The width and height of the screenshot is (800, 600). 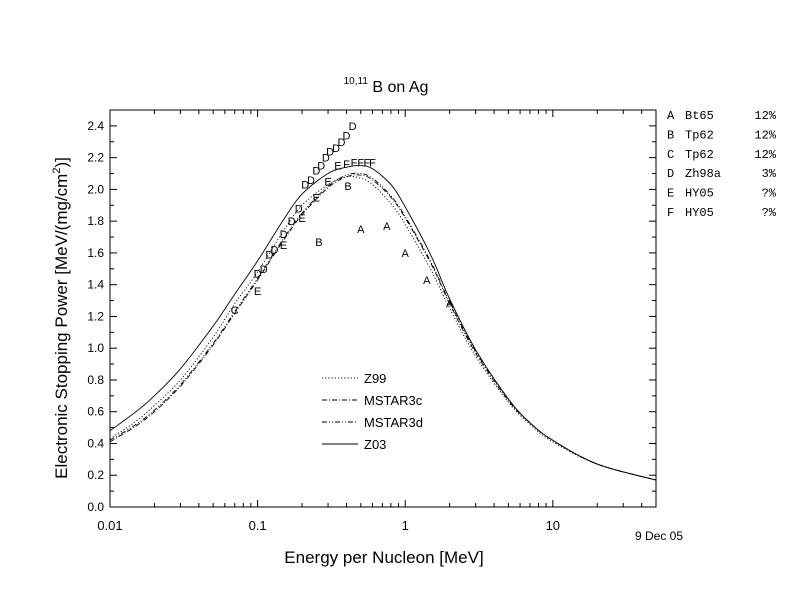 What do you see at coordinates (95, 507) in the screenshot?
I see `y-tick-label: 0.0` at bounding box center [95, 507].